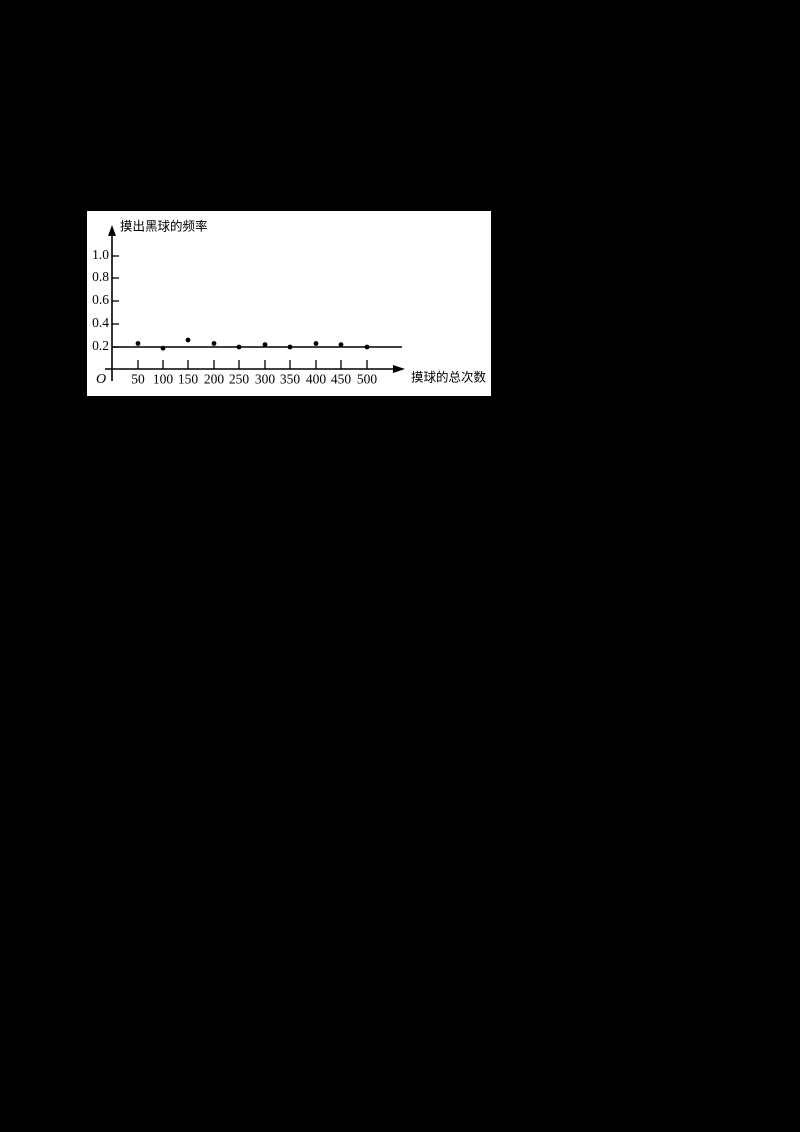 This screenshot has height=1132, width=800. I want to click on x-tick-label: 200, so click(214, 379).